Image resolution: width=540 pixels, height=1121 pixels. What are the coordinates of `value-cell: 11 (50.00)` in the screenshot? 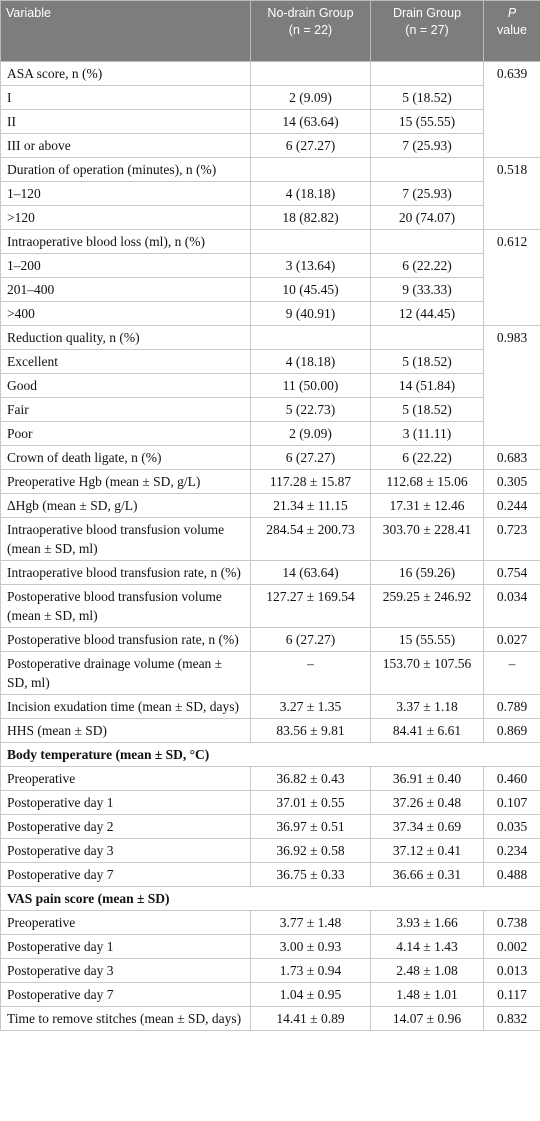 It's located at (310, 385).